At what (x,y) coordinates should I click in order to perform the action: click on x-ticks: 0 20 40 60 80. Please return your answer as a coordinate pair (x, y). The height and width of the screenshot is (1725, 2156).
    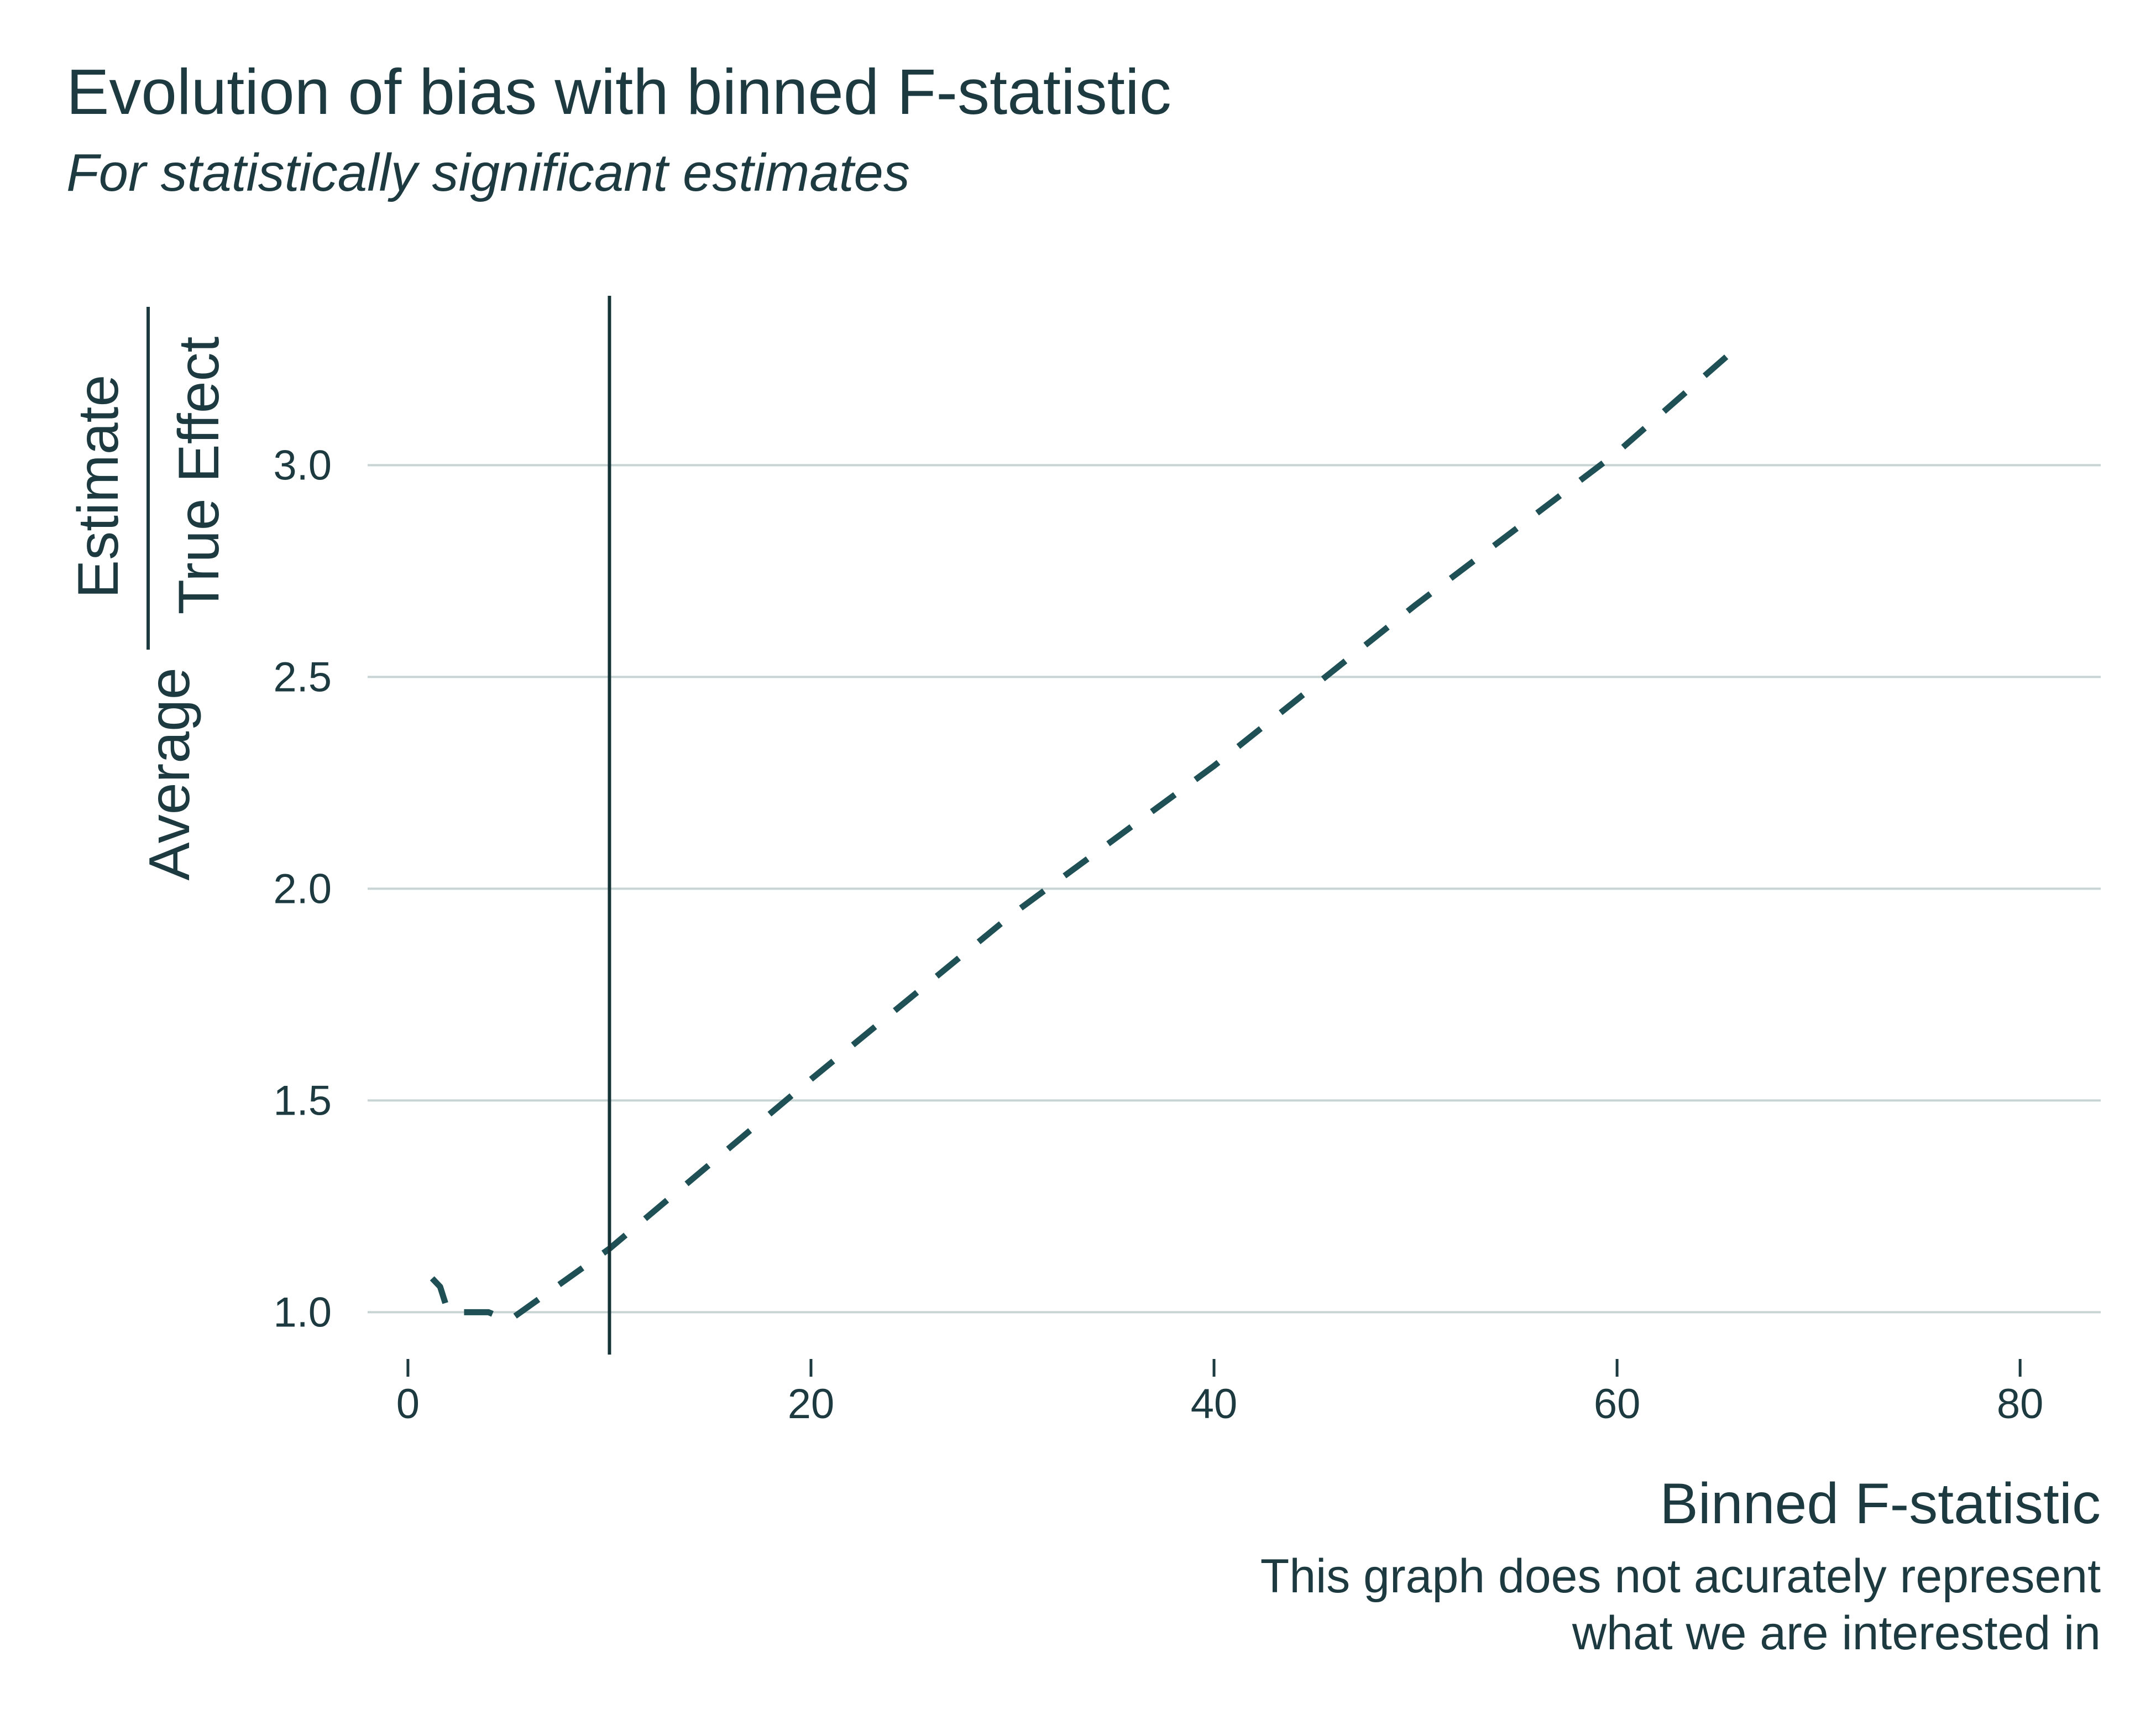
    Looking at the image, I should click on (1220, 1393).